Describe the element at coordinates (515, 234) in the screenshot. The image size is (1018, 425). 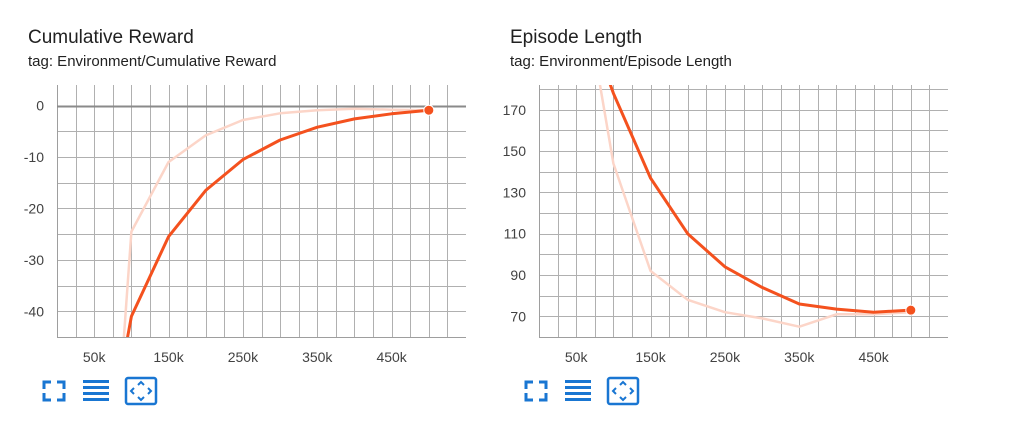
I see `y-tick-label: 110` at that location.